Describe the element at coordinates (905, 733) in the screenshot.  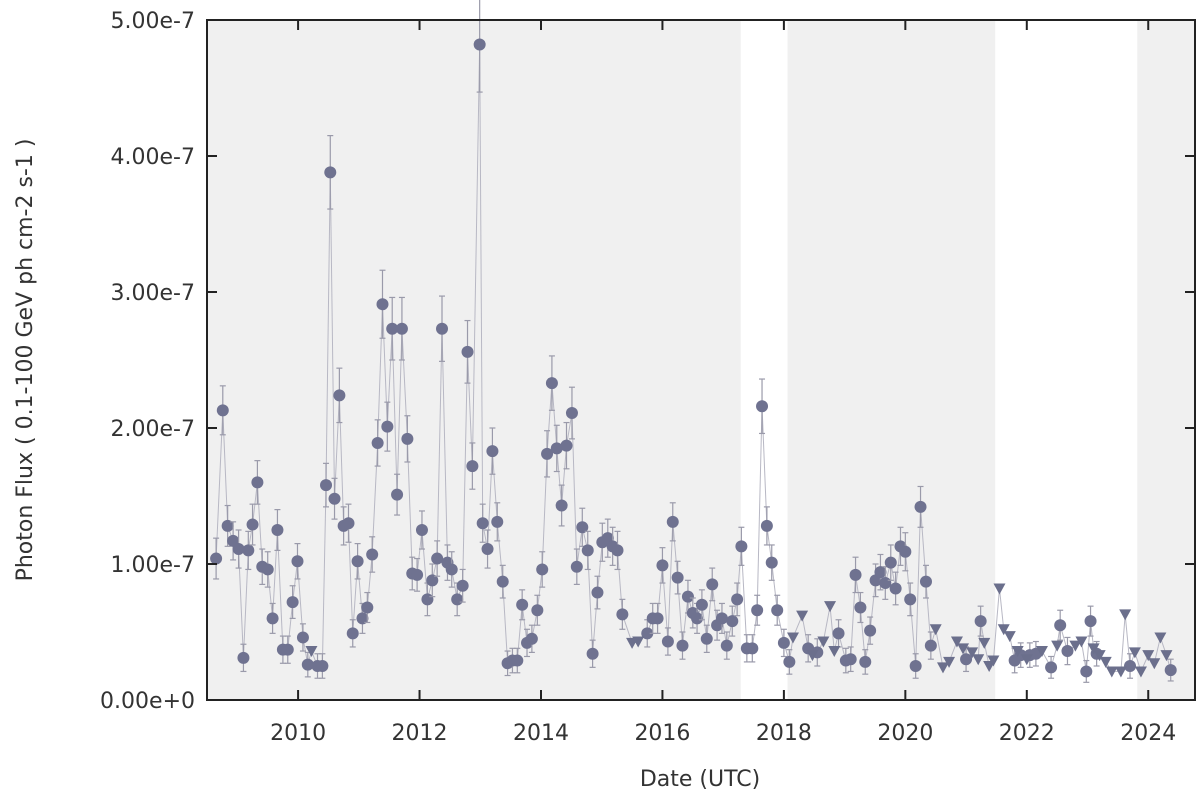
I see `x-tick-label: 2020` at that location.